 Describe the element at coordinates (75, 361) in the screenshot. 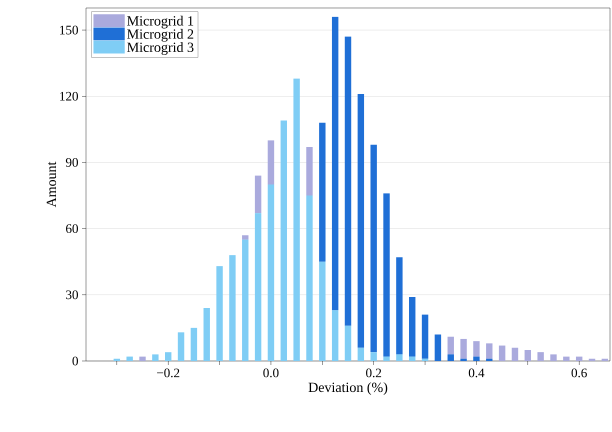

I see `y-tick-label: 0` at that location.